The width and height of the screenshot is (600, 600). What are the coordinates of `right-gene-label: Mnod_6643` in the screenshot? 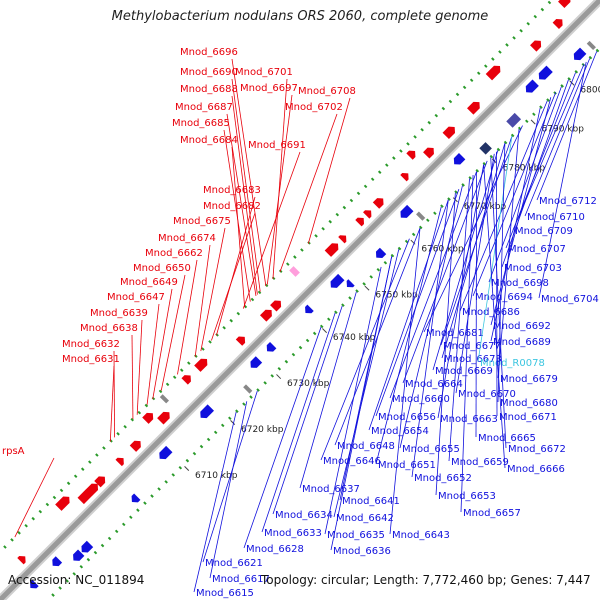 It's located at (421, 535).